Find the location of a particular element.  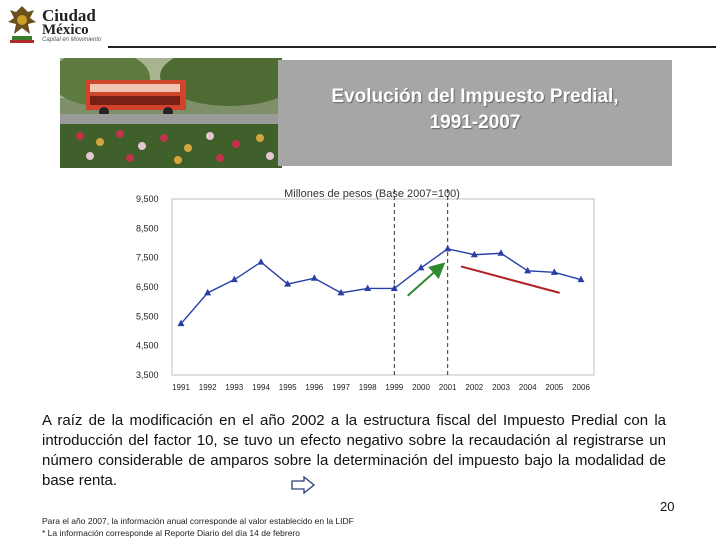

x-tick-label: 1991 is located at coordinates (181, 387).